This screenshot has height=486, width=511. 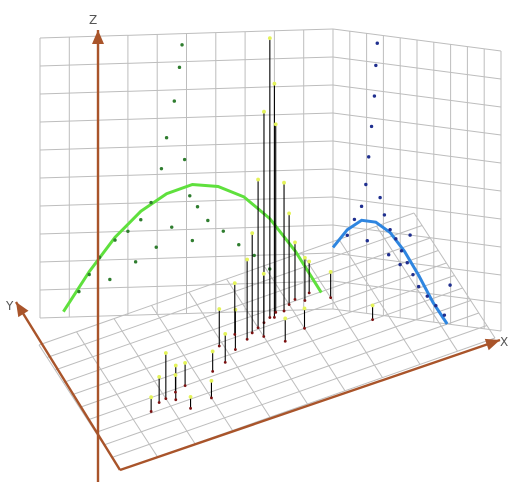 I want to click on x-axis-arrowhead, so click(x=492, y=344).